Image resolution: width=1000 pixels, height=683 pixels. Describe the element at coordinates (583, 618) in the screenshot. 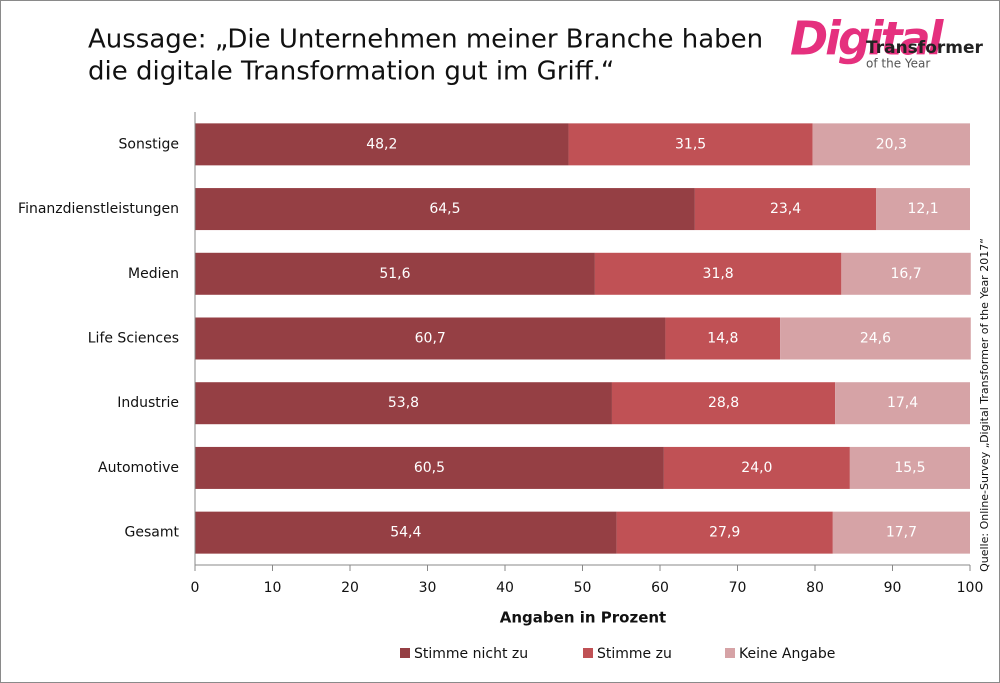

I see `x-axis-label: Angaben in Prozent` at that location.